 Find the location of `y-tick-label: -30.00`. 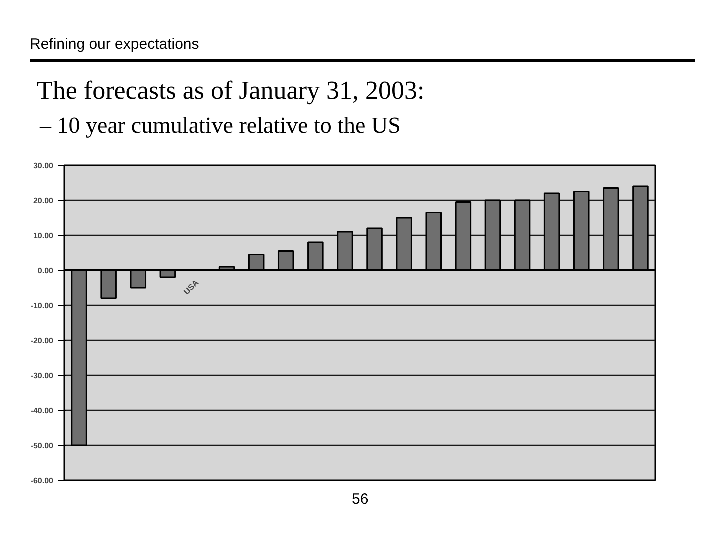

y-tick-label: -30.00 is located at coordinates (42, 376).